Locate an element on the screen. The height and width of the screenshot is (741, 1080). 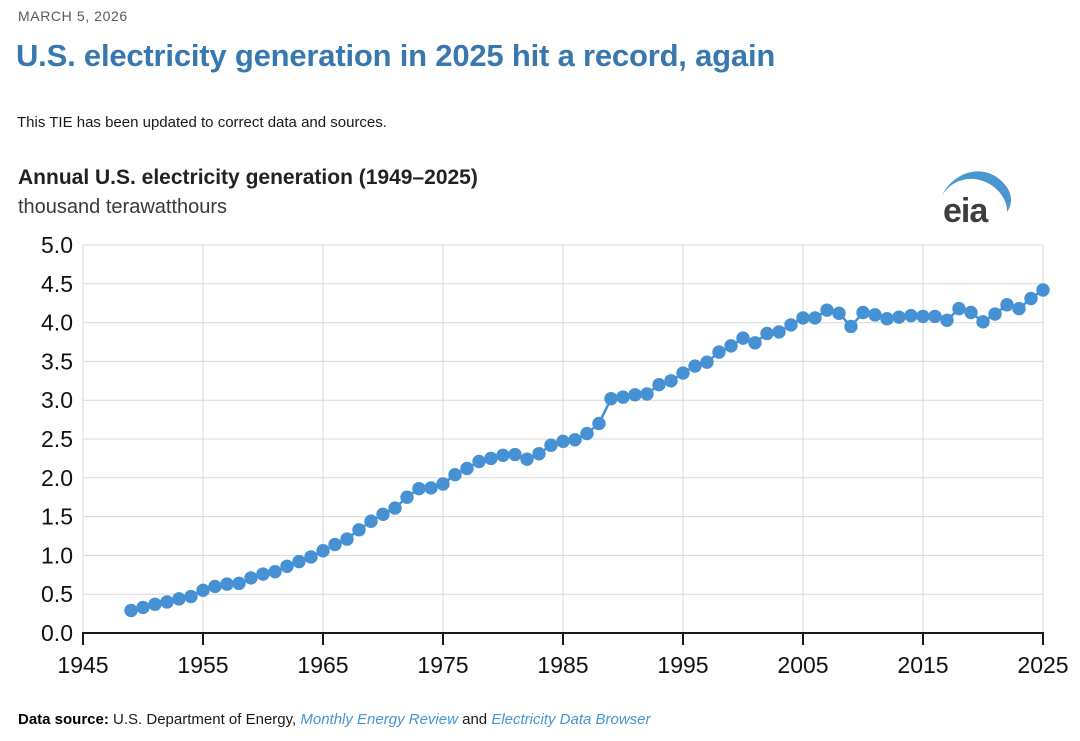
y-tick-label: 2.0 is located at coordinates (57, 478).